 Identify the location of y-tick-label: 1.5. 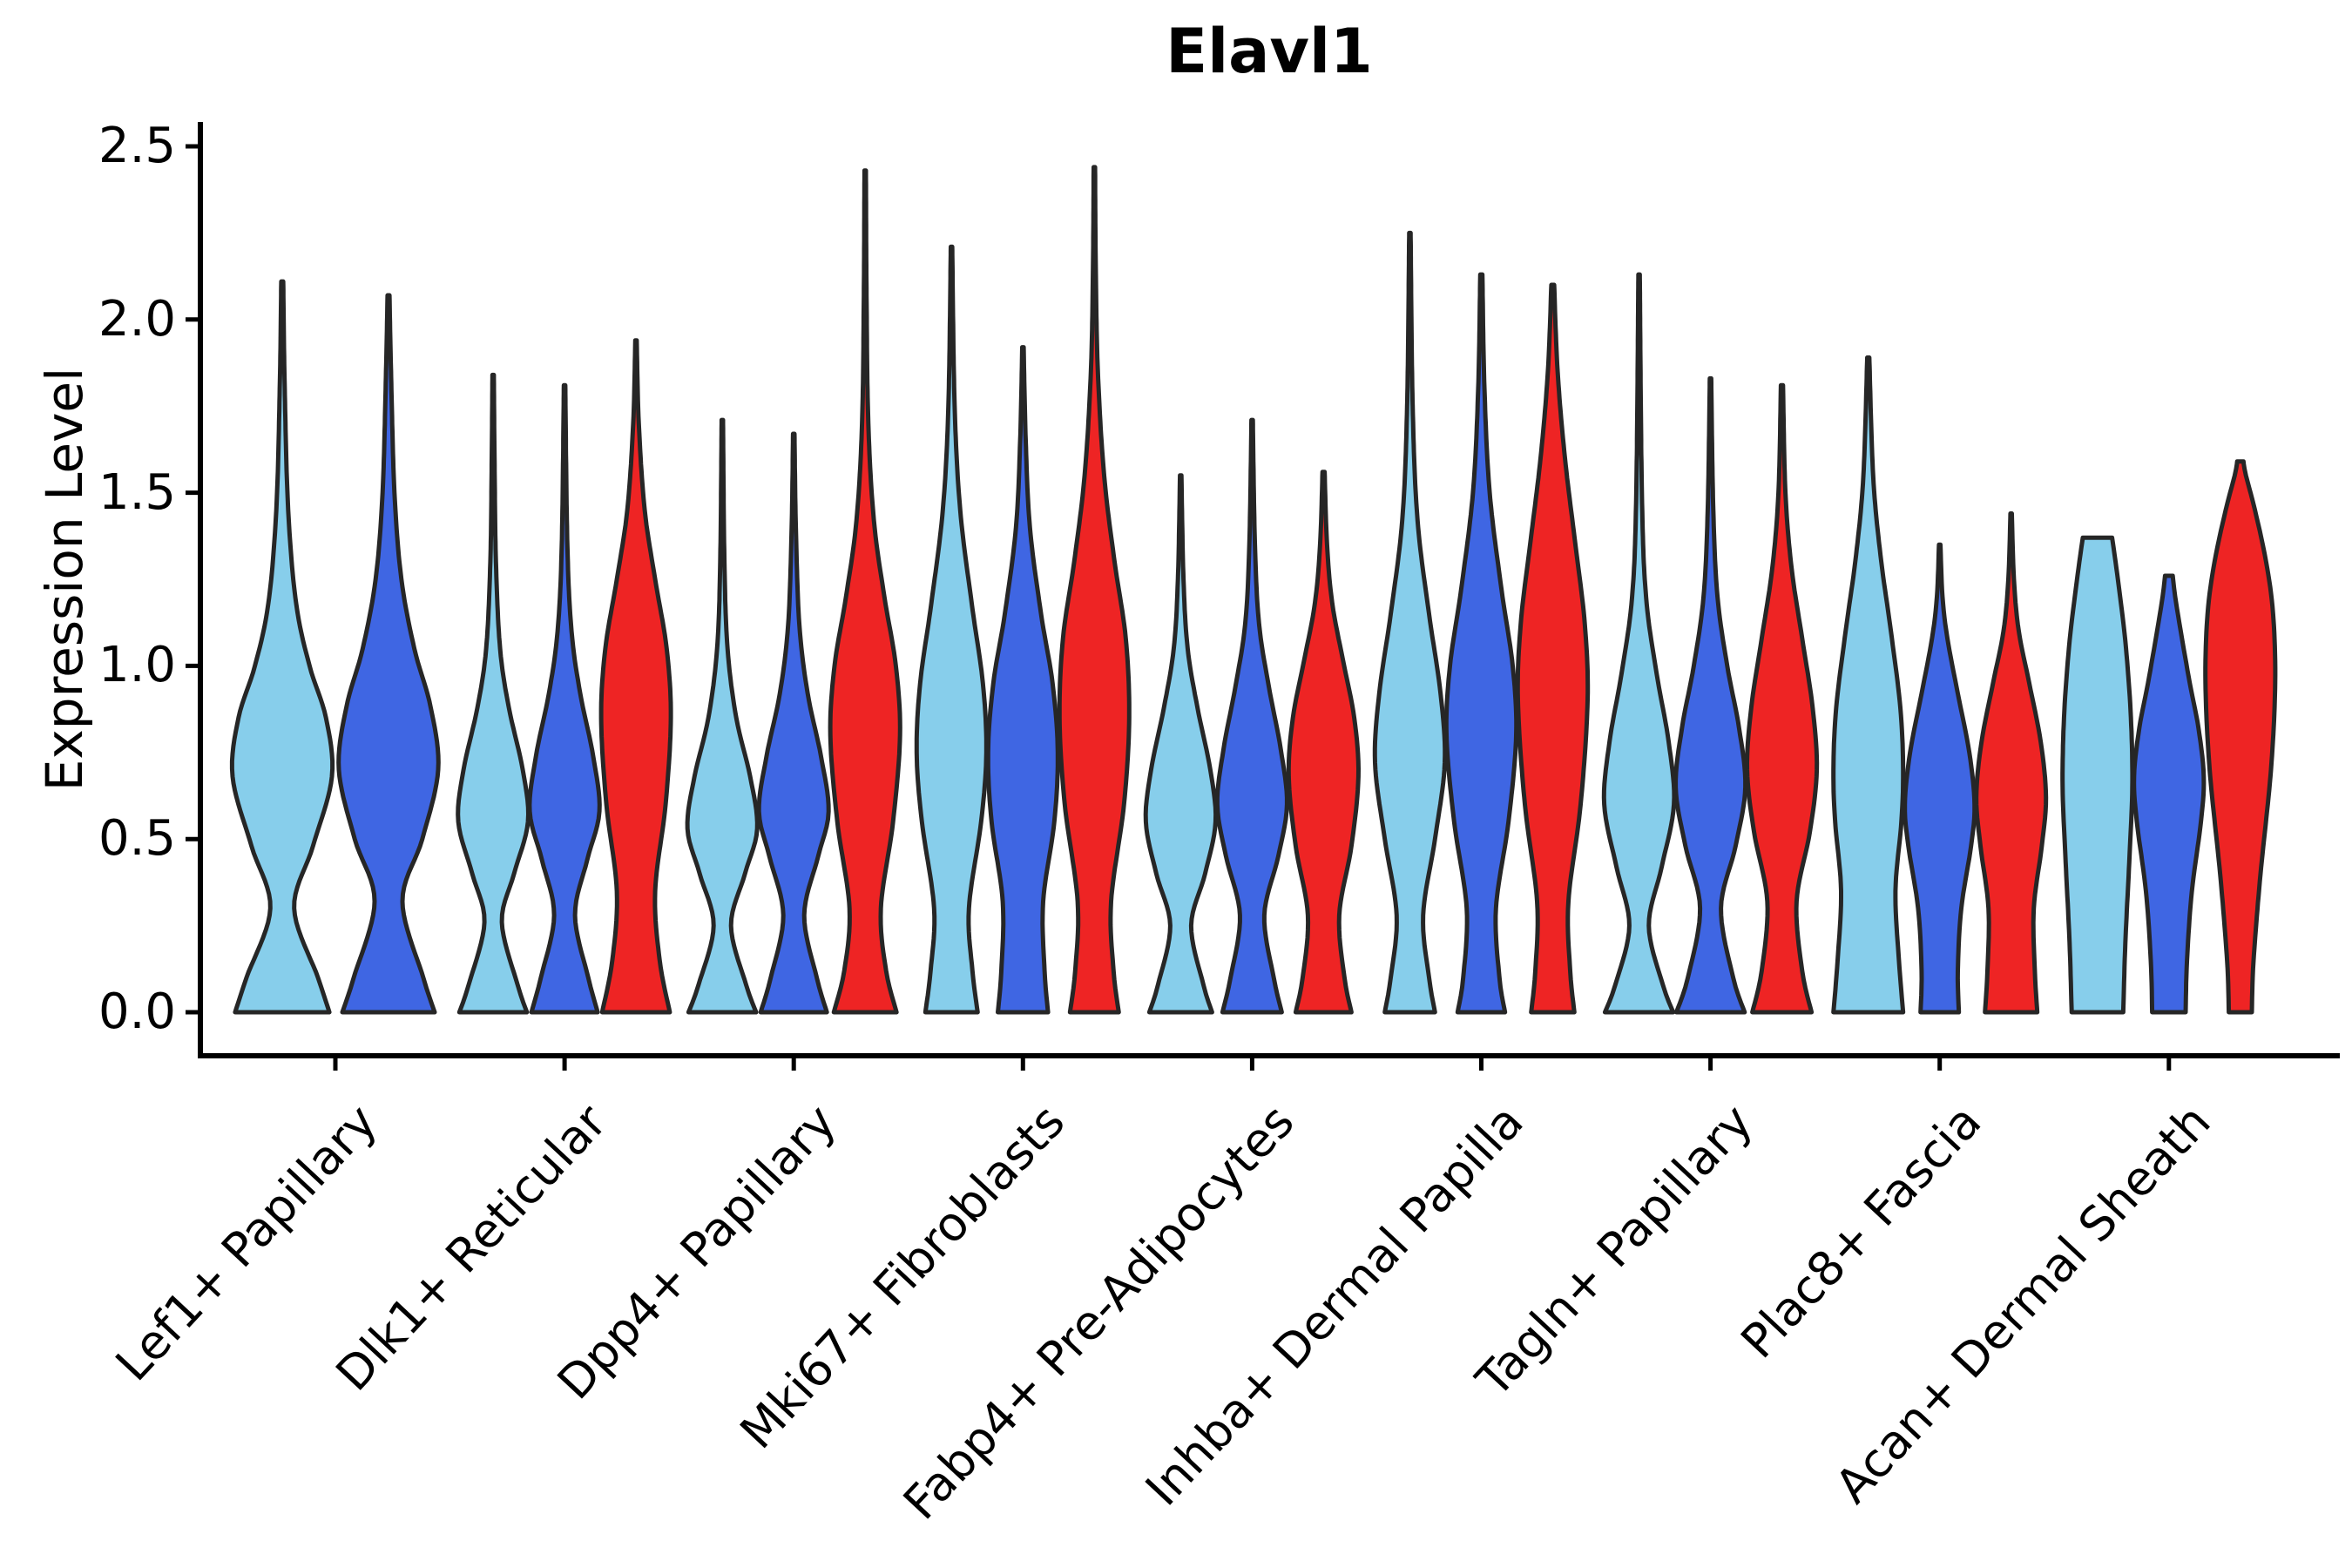
(137, 492).